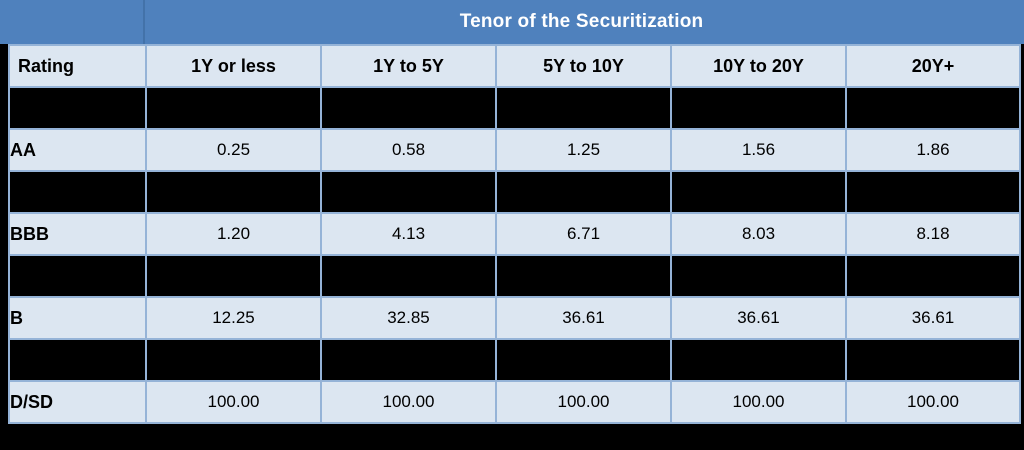  What do you see at coordinates (758, 66) in the screenshot?
I see `column-header-tenor: 10Y to 20Y` at bounding box center [758, 66].